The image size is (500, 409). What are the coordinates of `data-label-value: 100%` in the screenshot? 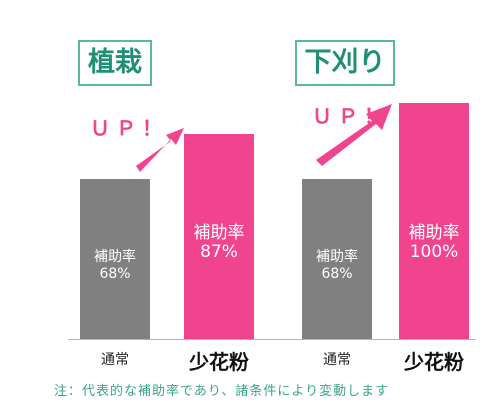 It's located at (434, 252).